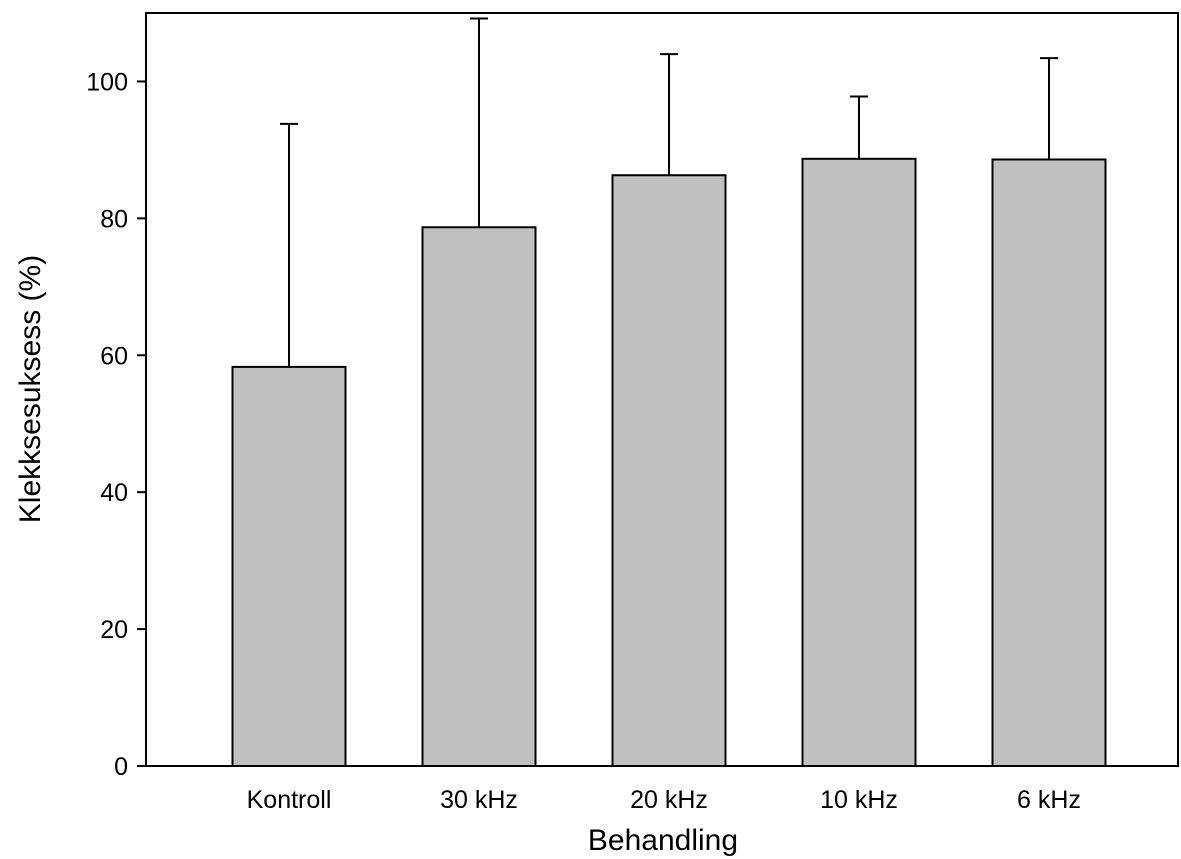 The width and height of the screenshot is (1181, 859). I want to click on x-tick-label: 30 kHz, so click(479, 800).